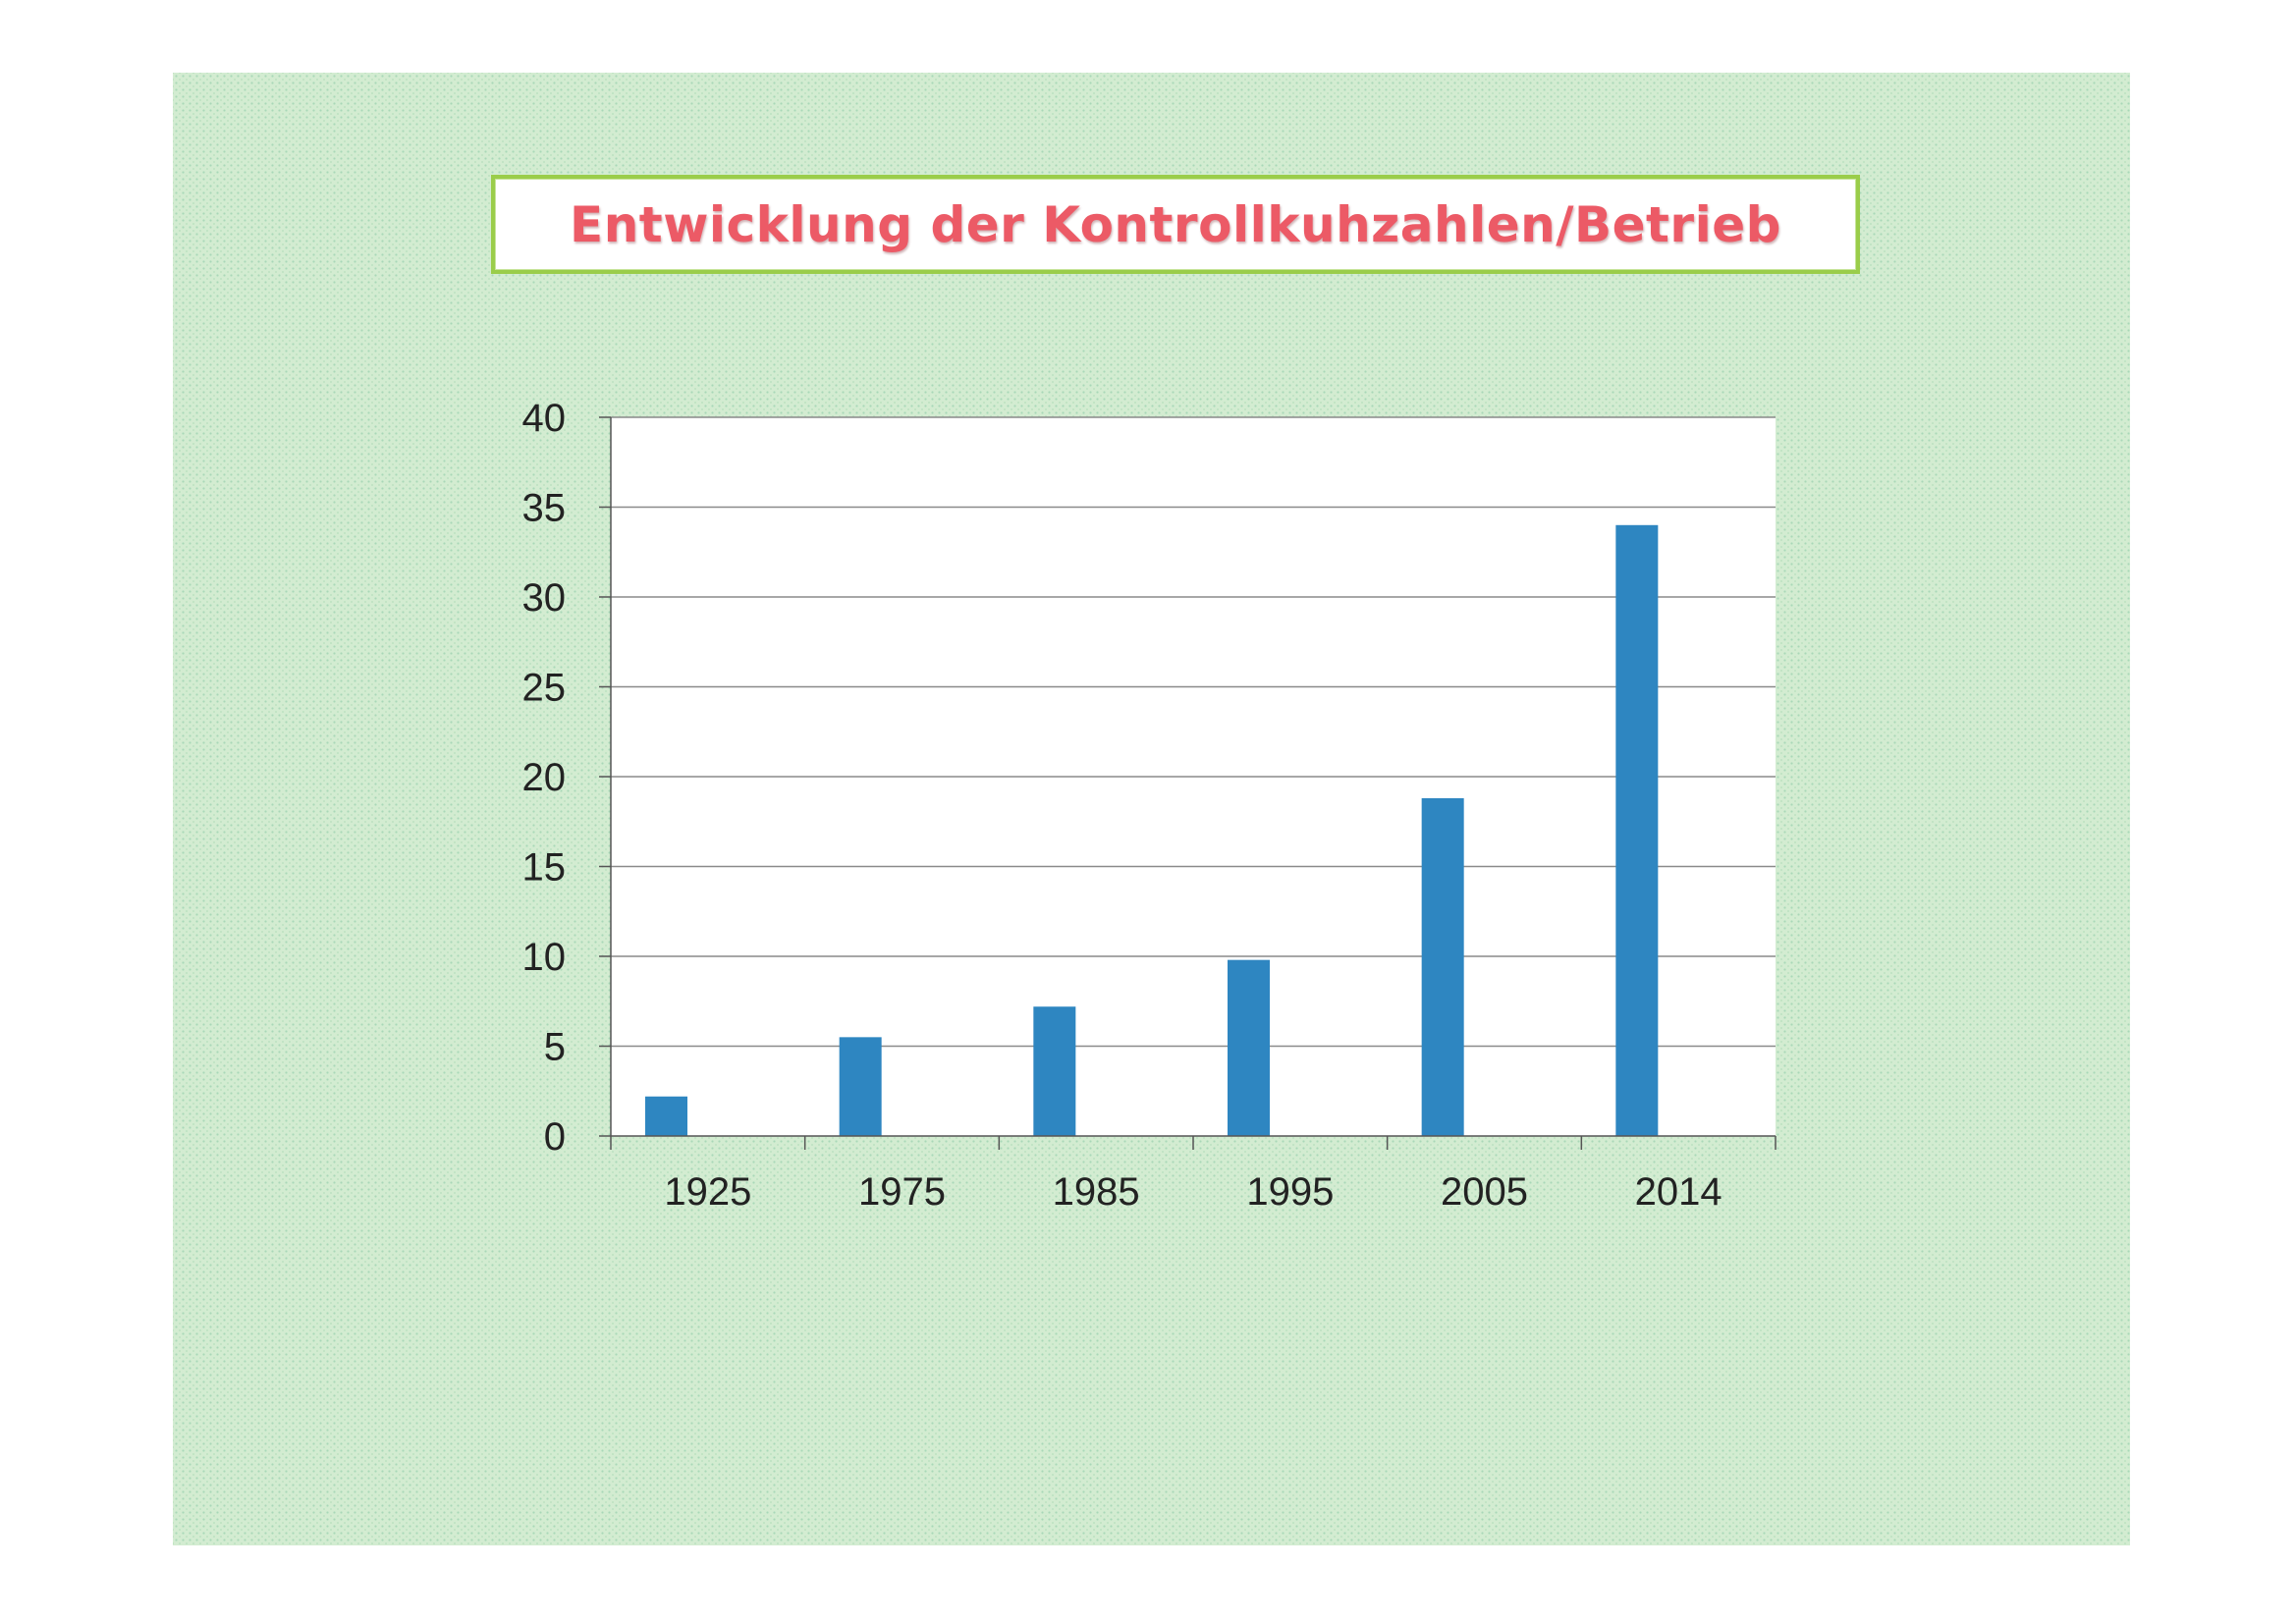 This screenshot has width=2296, height=1623. Describe the element at coordinates (902, 1192) in the screenshot. I see `x-tick-label: 1975` at that location.